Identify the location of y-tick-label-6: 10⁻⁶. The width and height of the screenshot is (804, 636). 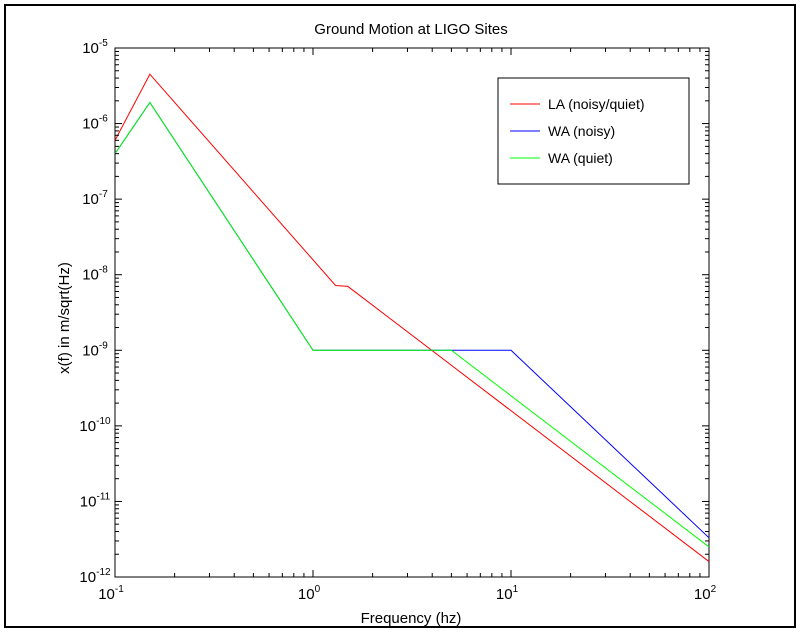
(95, 123).